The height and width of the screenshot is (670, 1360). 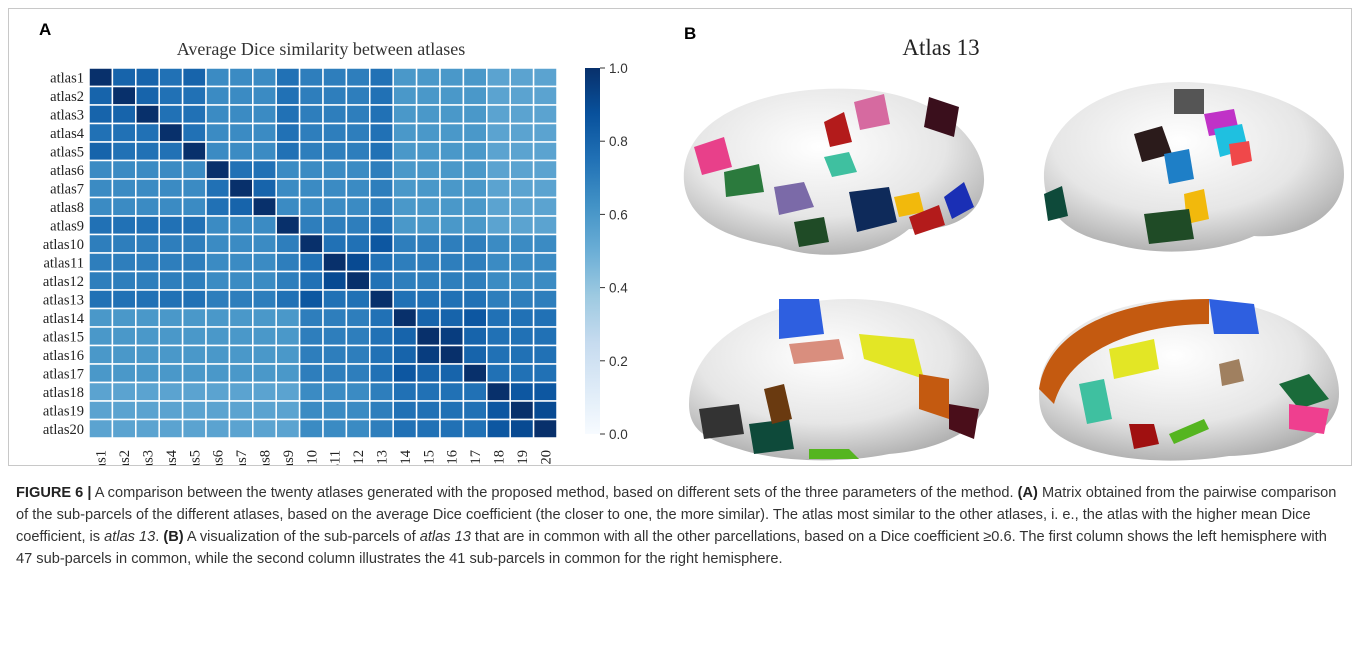 What do you see at coordinates (690, 33) in the screenshot?
I see `panel-label: B` at bounding box center [690, 33].